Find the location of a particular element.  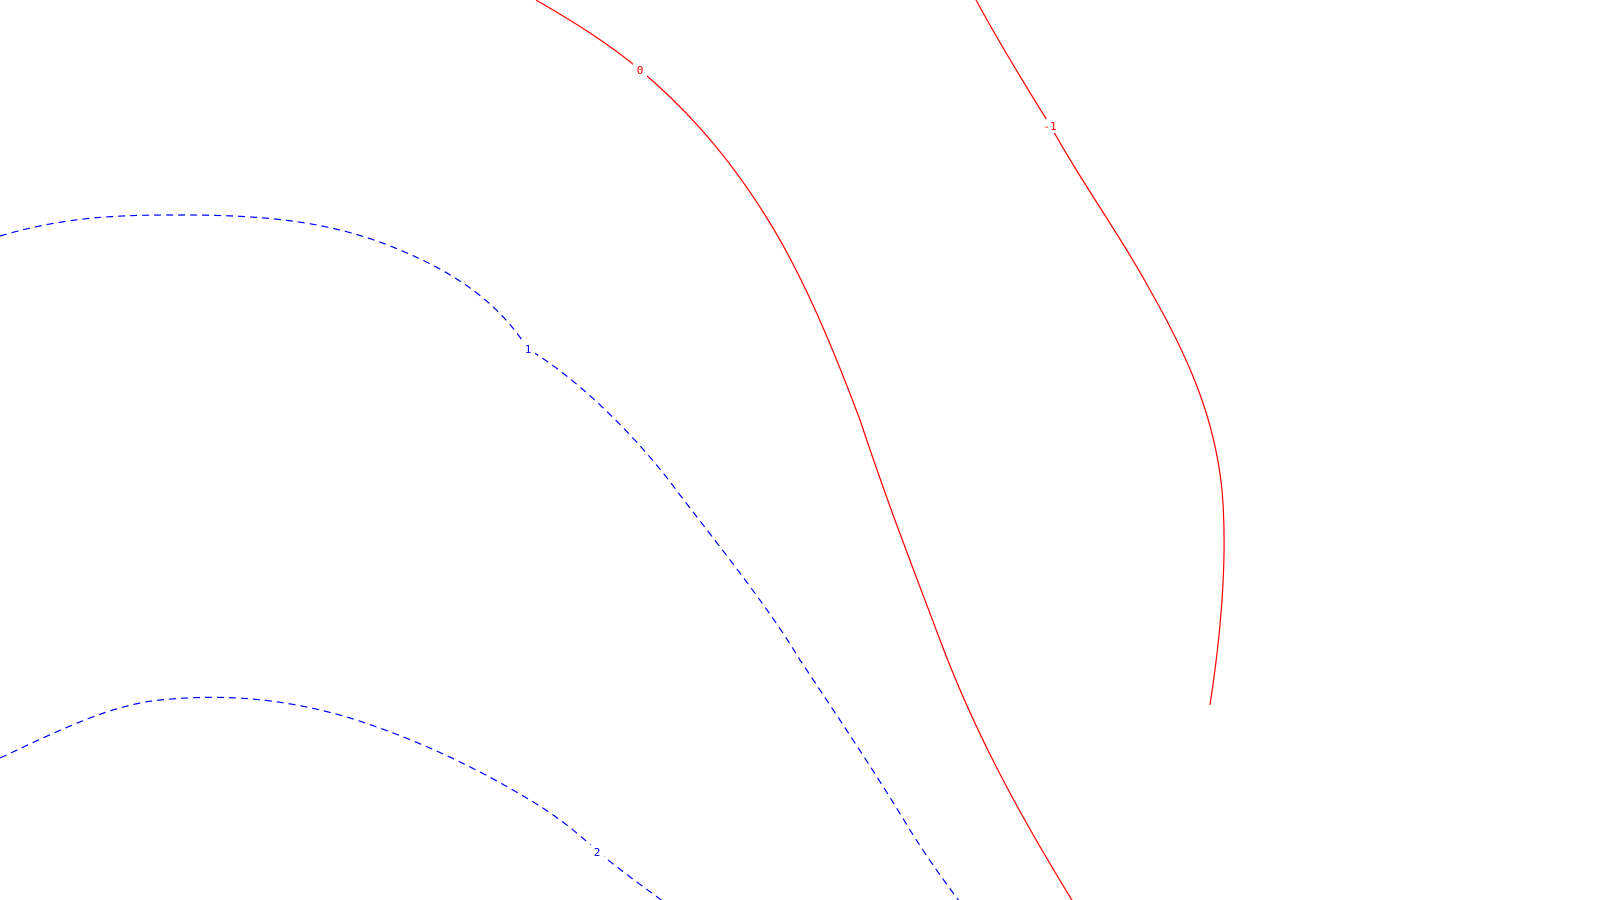

contour-label-minus-1: -1 is located at coordinates (1049, 126).